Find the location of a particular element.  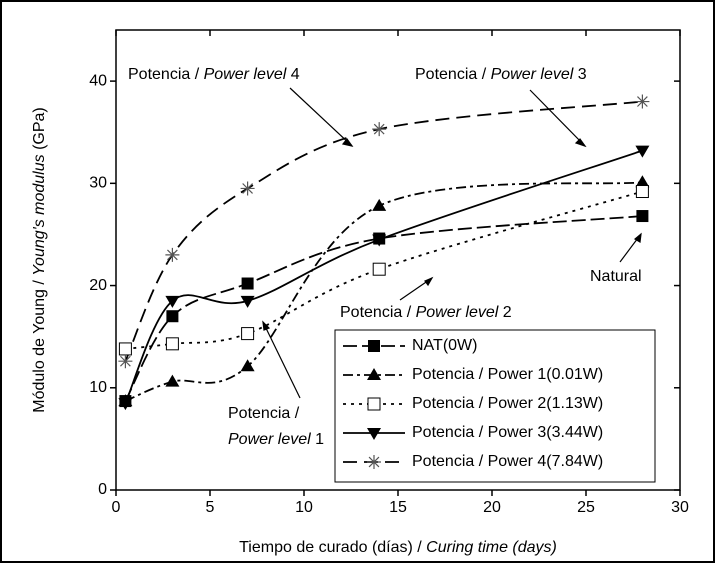

text-part: 3 is located at coordinates (579, 74).